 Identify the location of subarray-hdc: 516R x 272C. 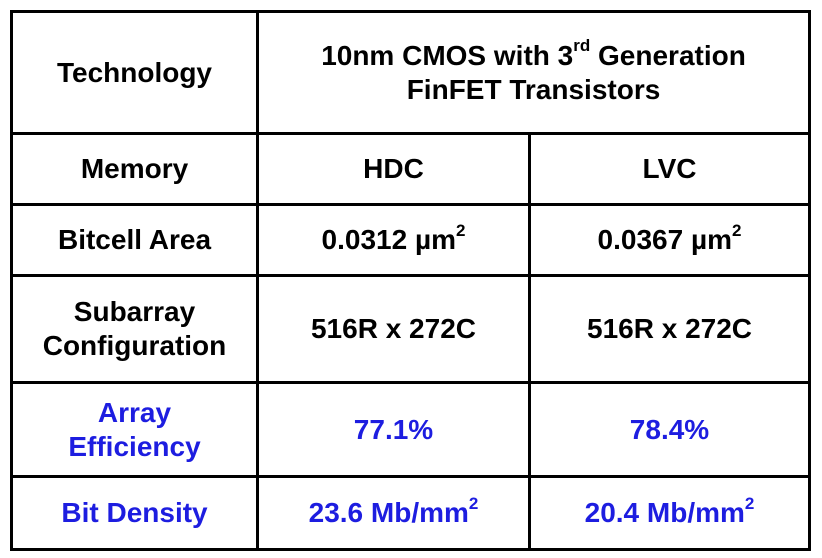
(393, 329).